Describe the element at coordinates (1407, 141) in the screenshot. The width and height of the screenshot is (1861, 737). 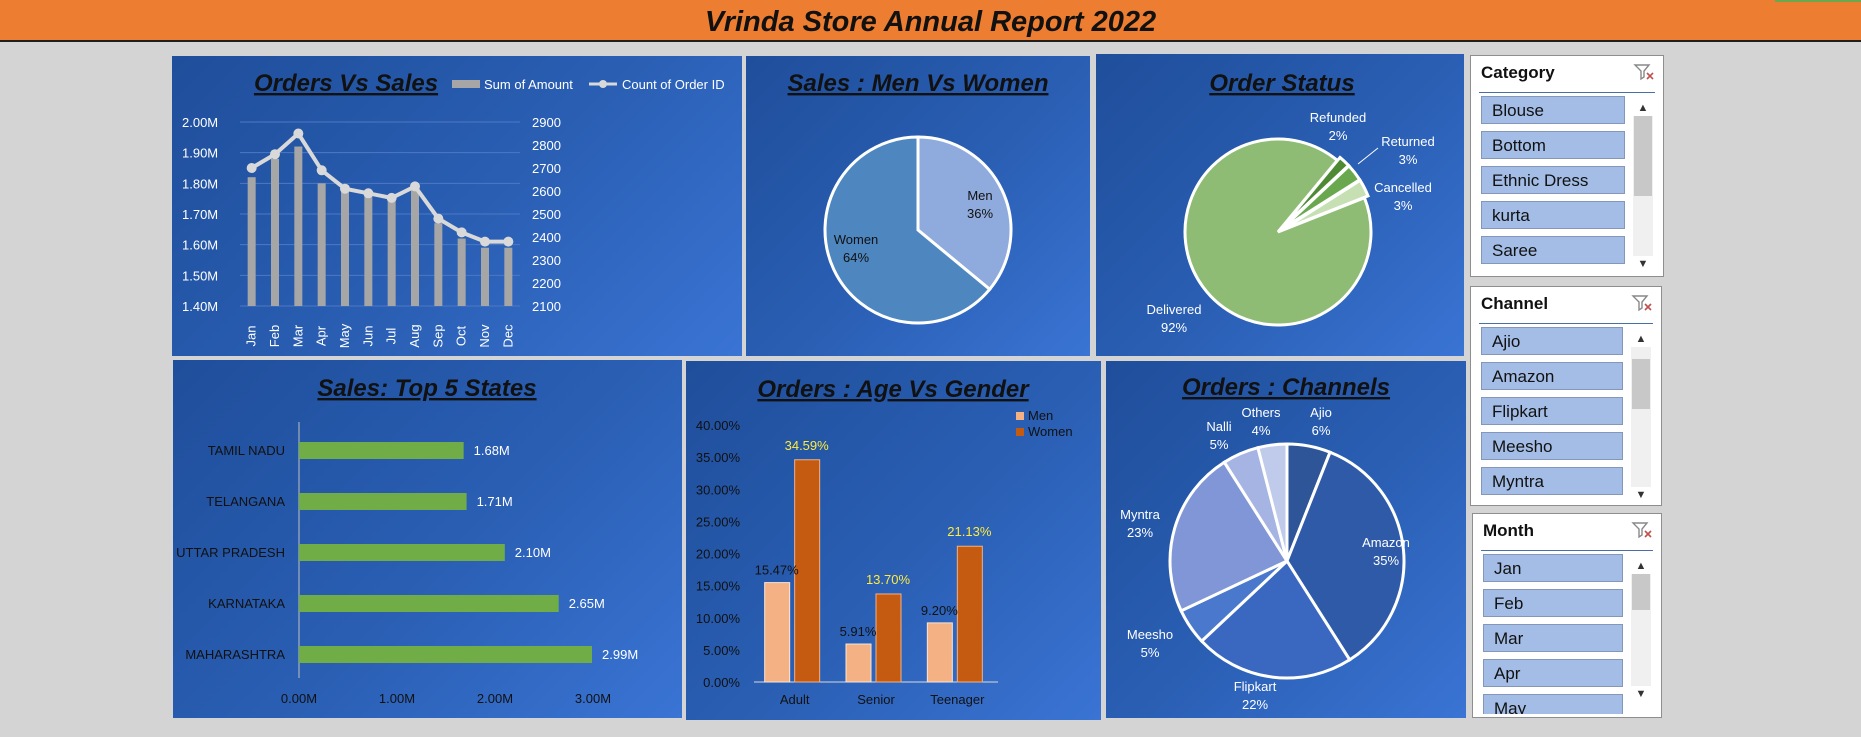
I see `slice-label: Returned` at that location.